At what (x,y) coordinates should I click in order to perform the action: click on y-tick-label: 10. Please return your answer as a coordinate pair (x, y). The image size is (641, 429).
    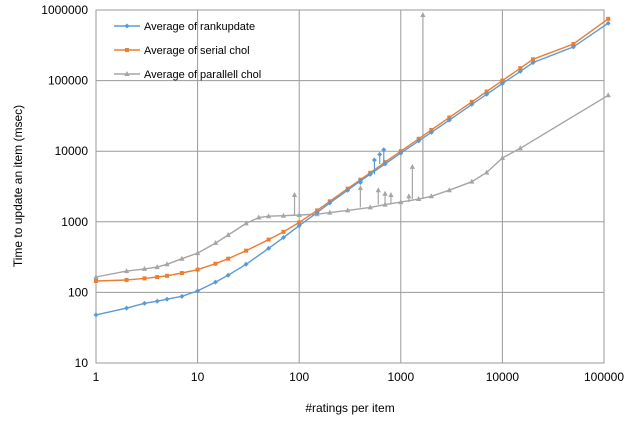
    Looking at the image, I should click on (82, 363).